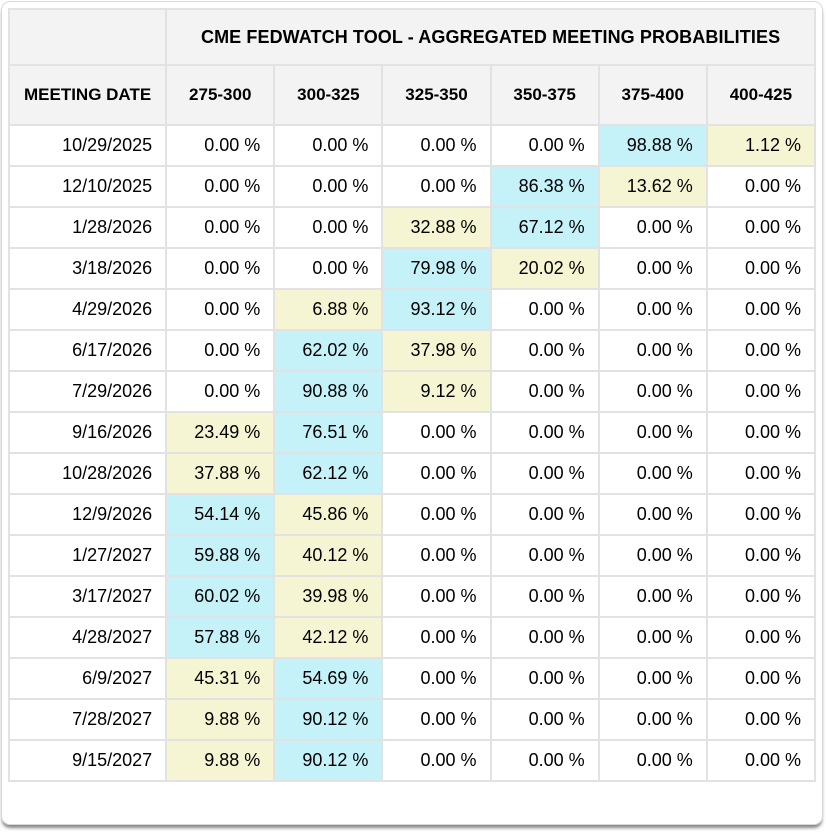  Describe the element at coordinates (328, 432) in the screenshot. I see `probability-cell: 76.51 %` at that location.